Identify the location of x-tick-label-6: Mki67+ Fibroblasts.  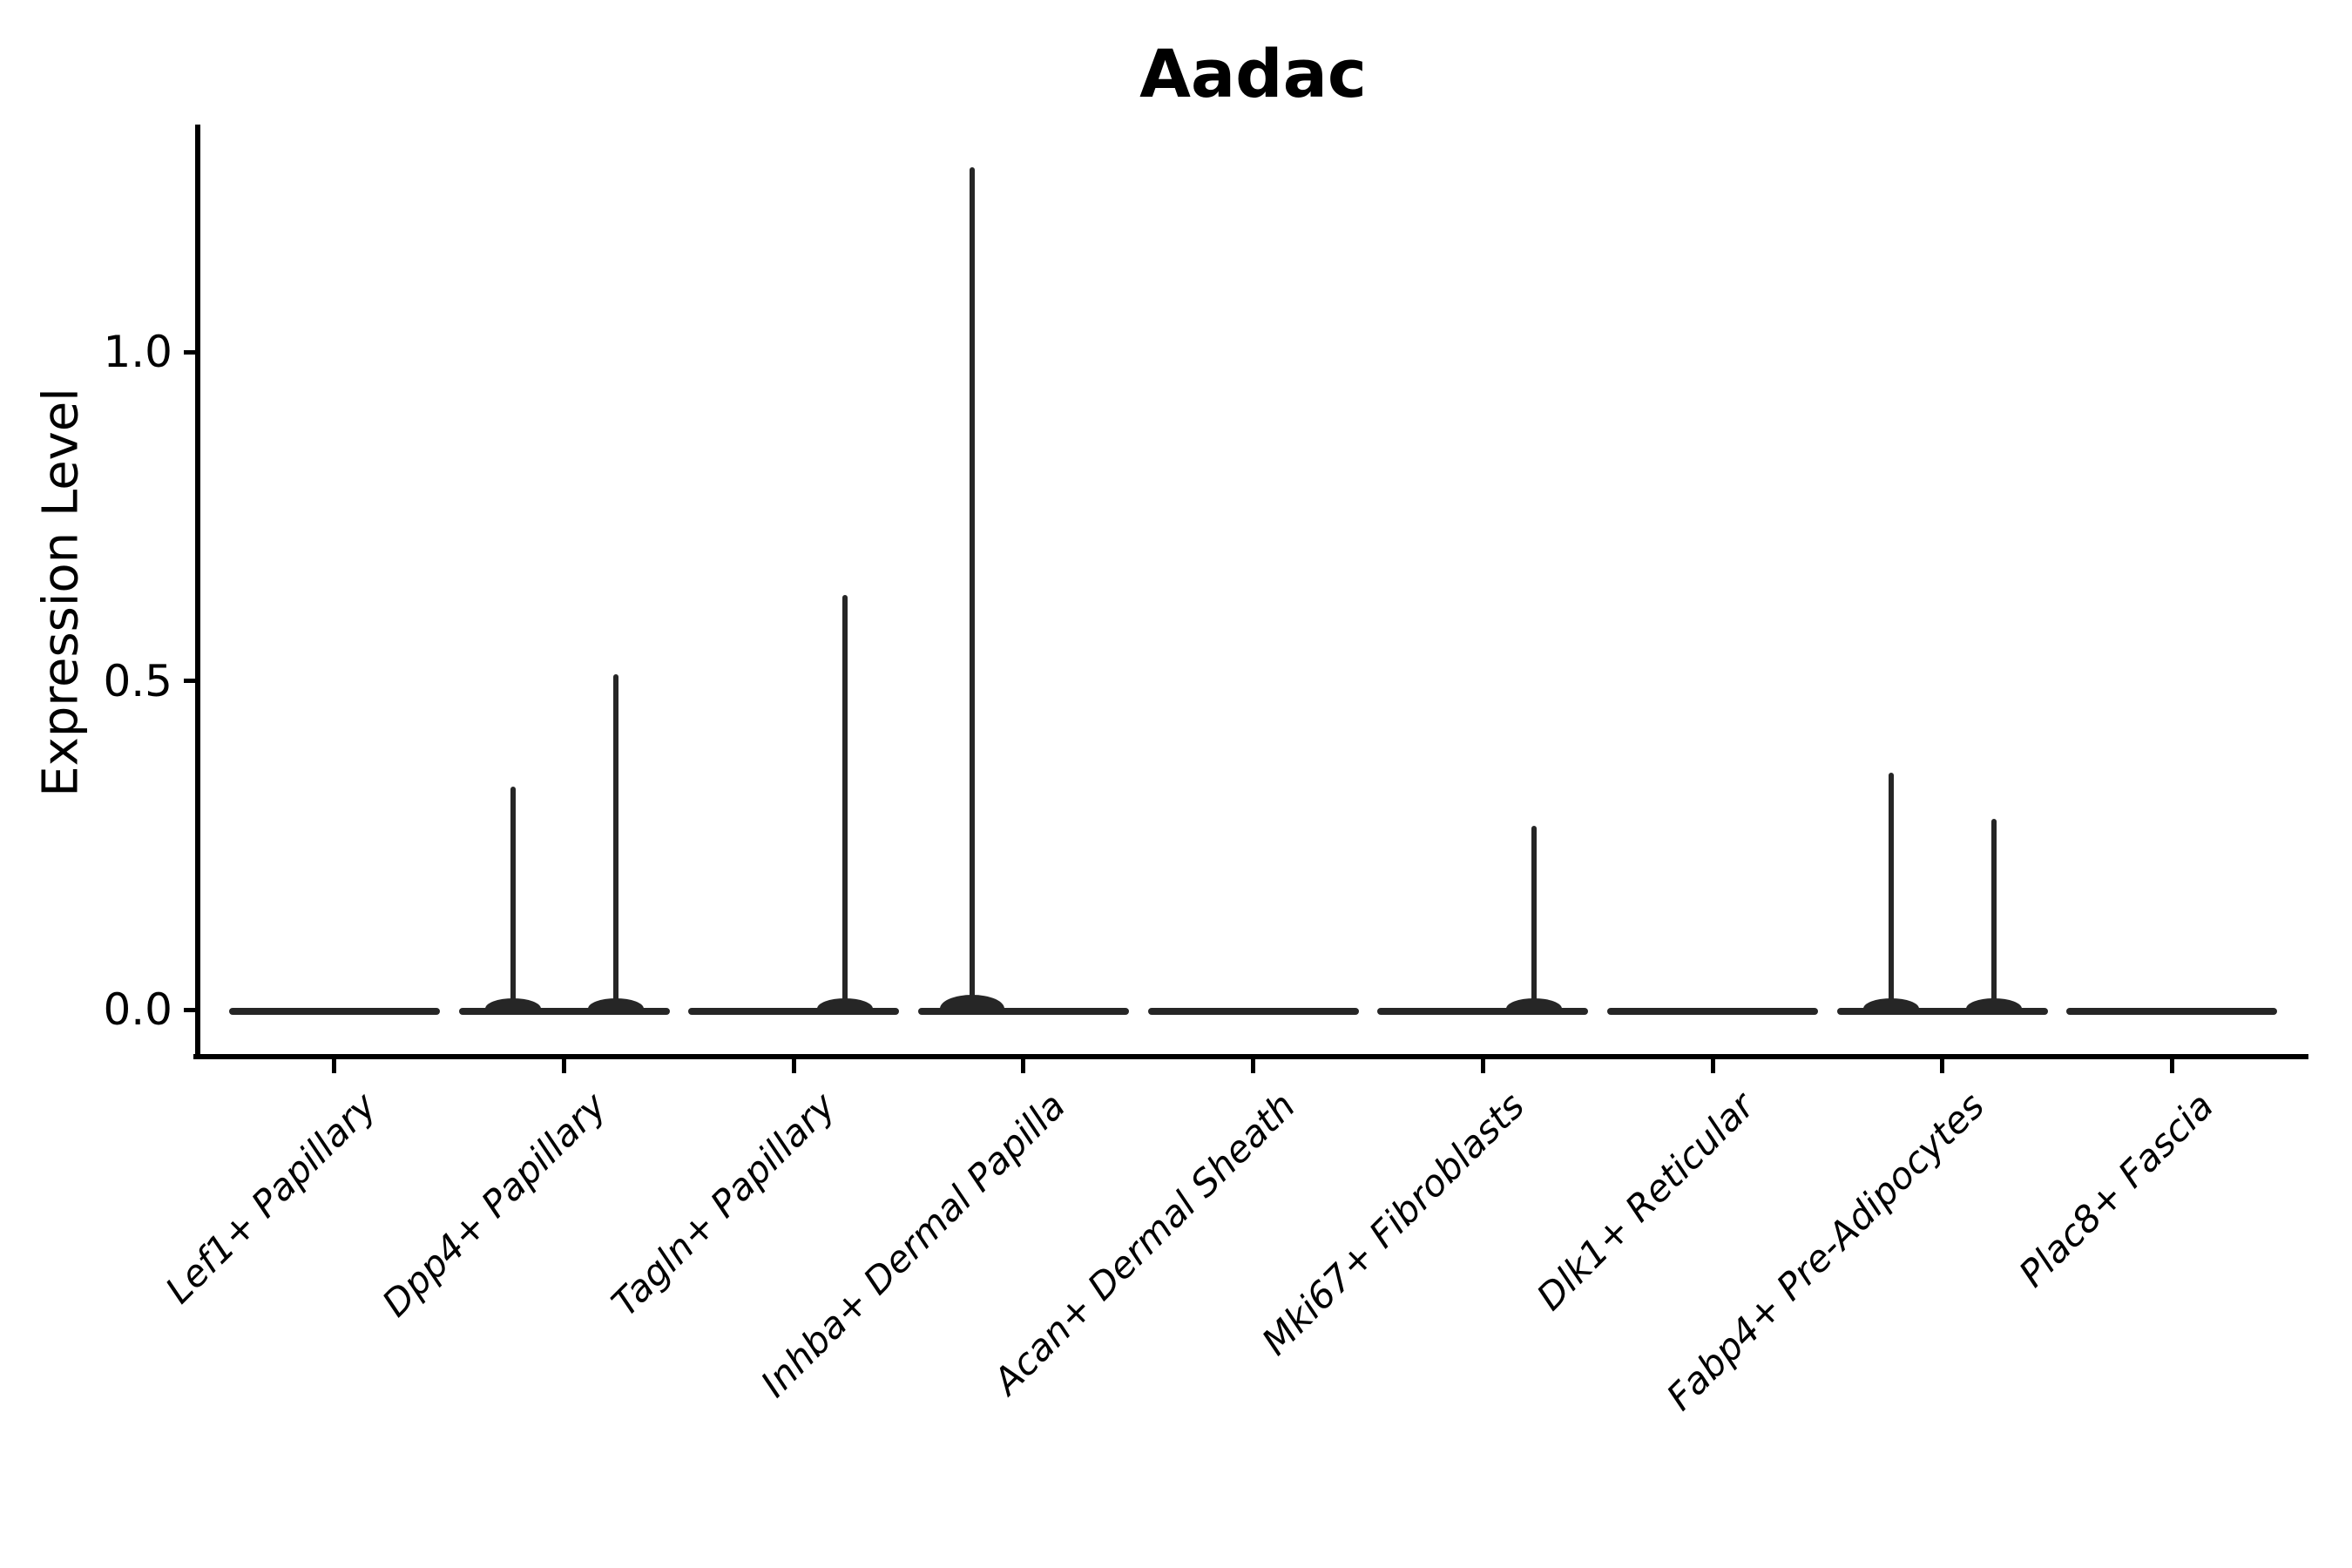
(1393, 1223).